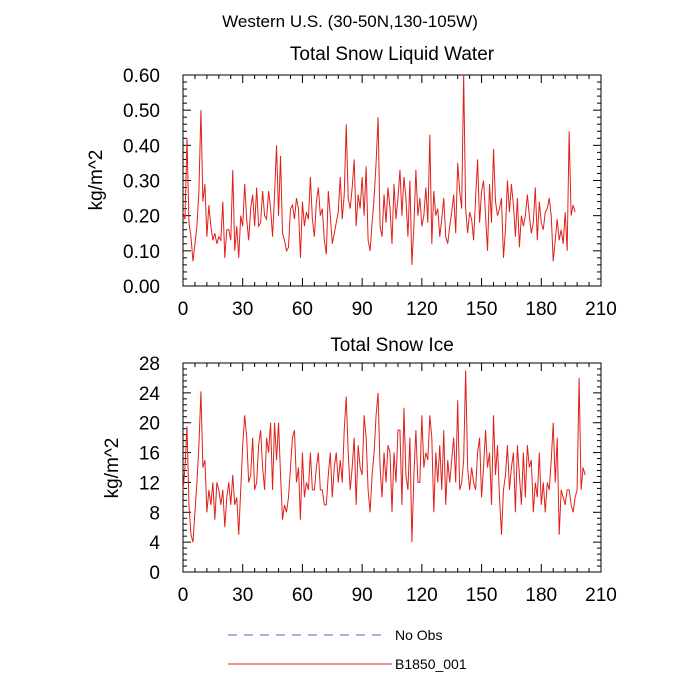 The height and width of the screenshot is (700, 700). I want to click on snow-ice-x-tick-label: 0, so click(183, 595).